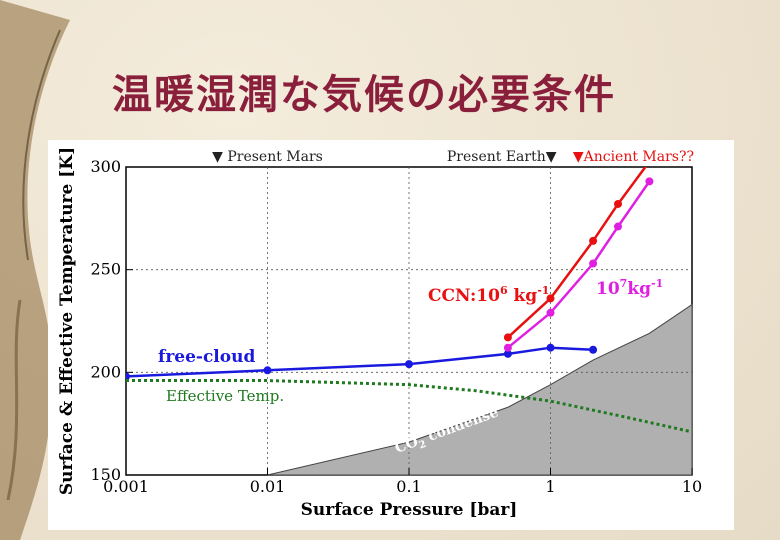 The image size is (780, 540). Describe the element at coordinates (105, 269) in the screenshot. I see `y-tick-label: 250` at that location.